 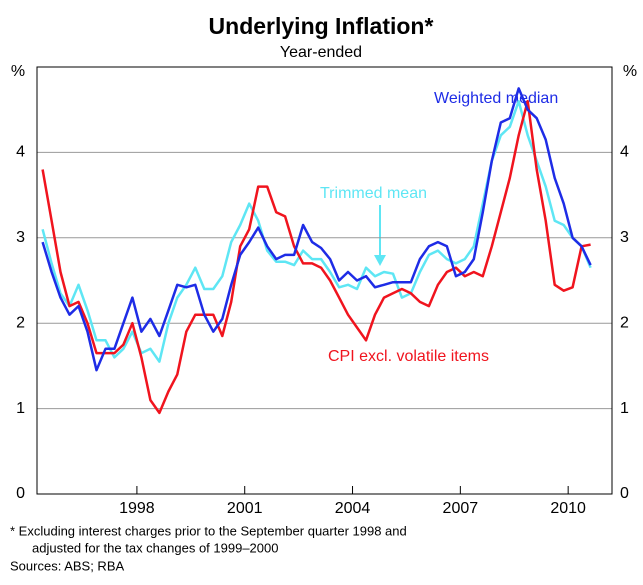 I want to click on x-tick-label: 2010, so click(x=568, y=508).